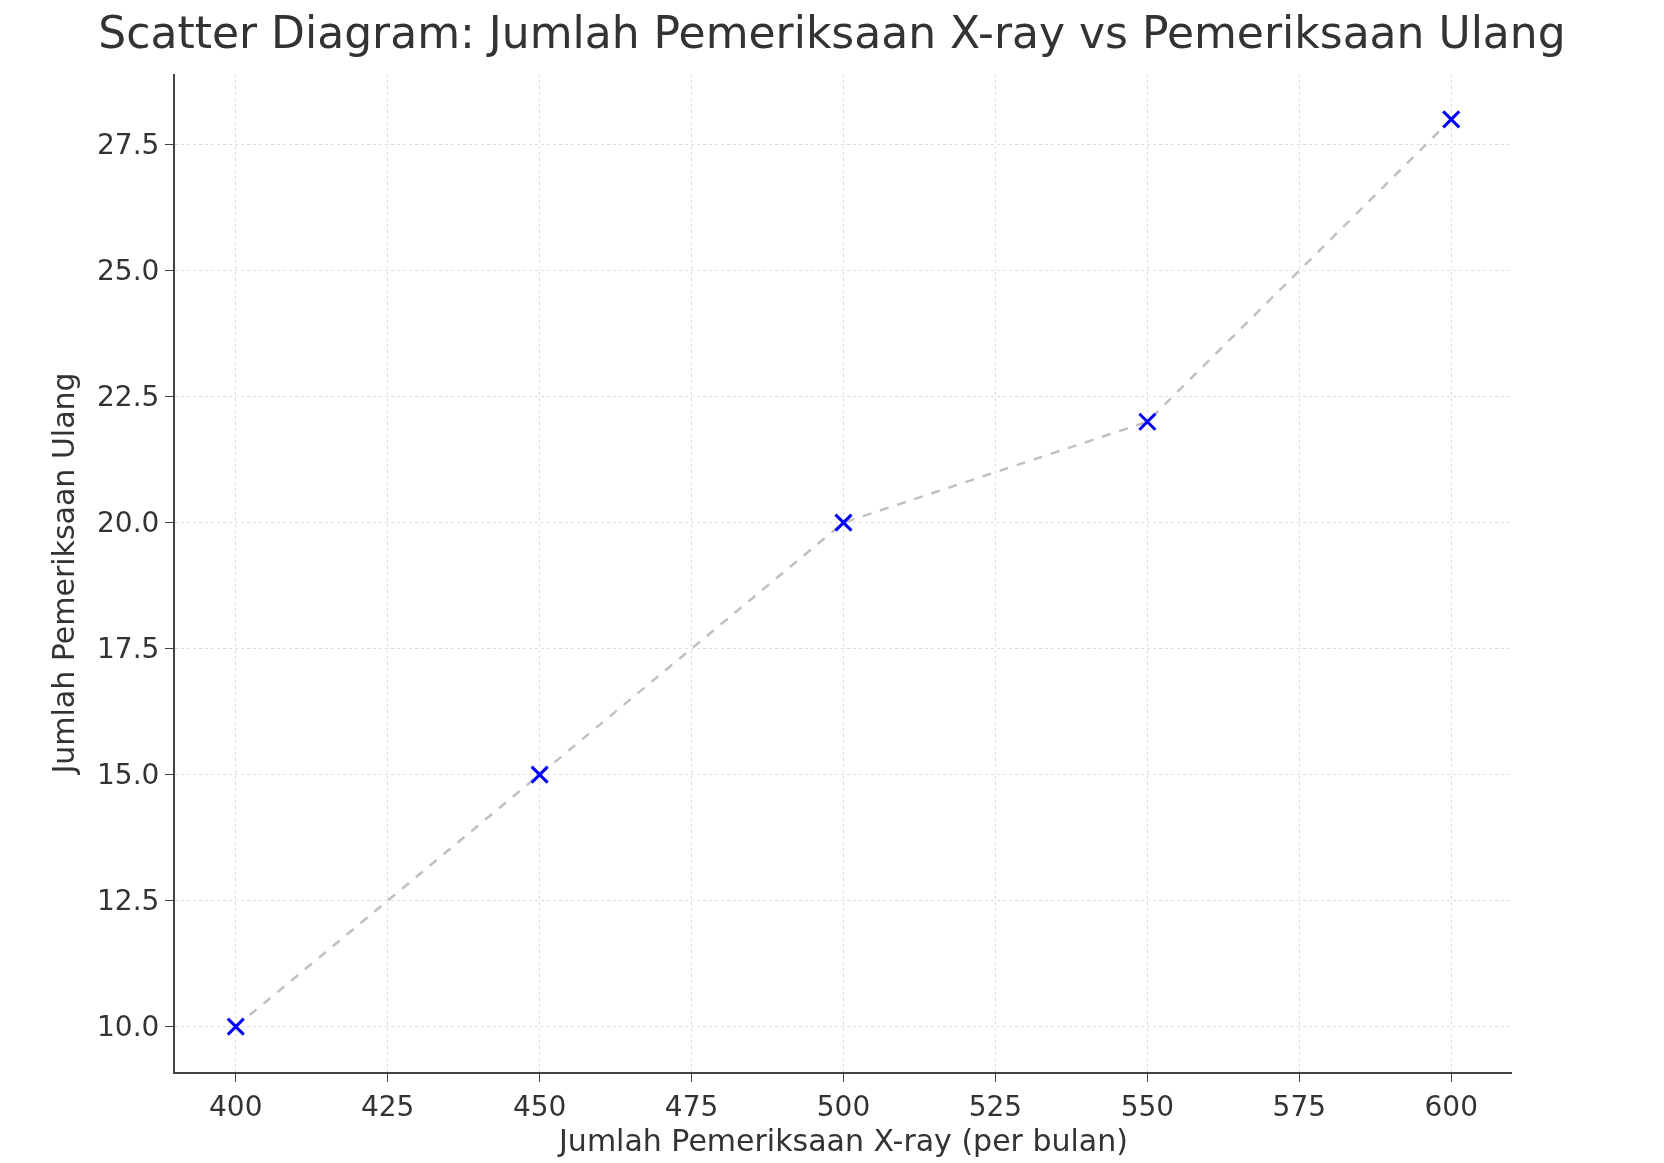  I want to click on y-tick-label: 15.0, so click(128, 775).